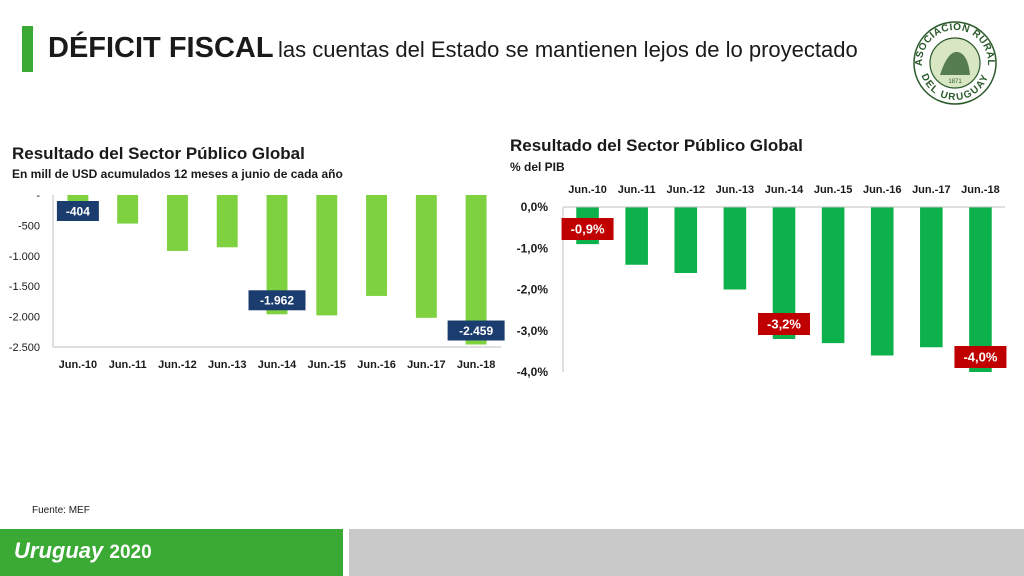 This screenshot has width=1024, height=576. What do you see at coordinates (24, 348) in the screenshot?
I see `left-y-tick-label: -2.500` at bounding box center [24, 348].